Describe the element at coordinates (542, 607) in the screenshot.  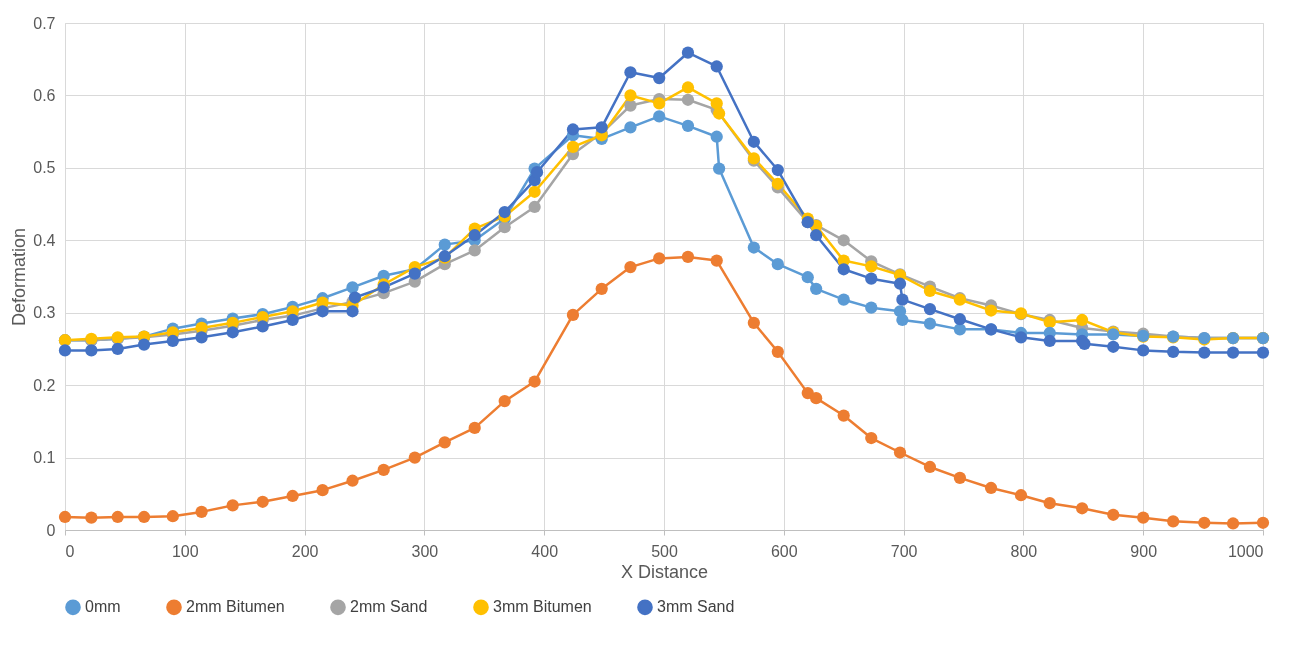
I see `legend-label: 3mm Bitumen` at that location.